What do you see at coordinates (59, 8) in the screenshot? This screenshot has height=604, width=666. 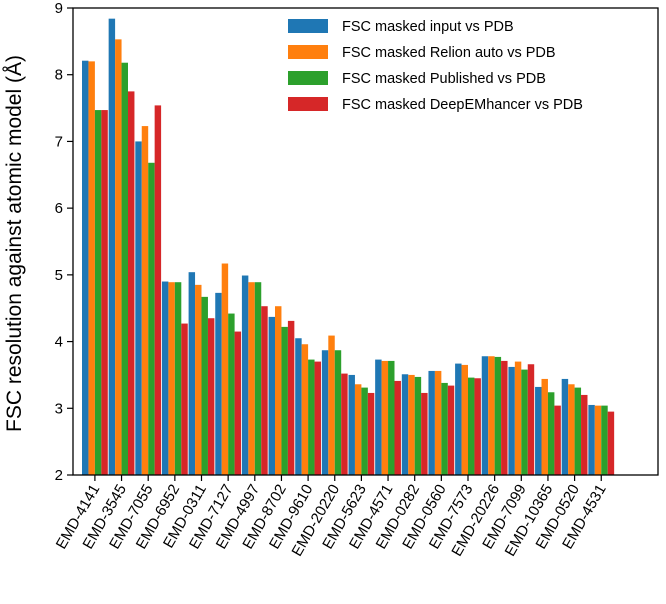 I see `y-tick-label: 9` at bounding box center [59, 8].